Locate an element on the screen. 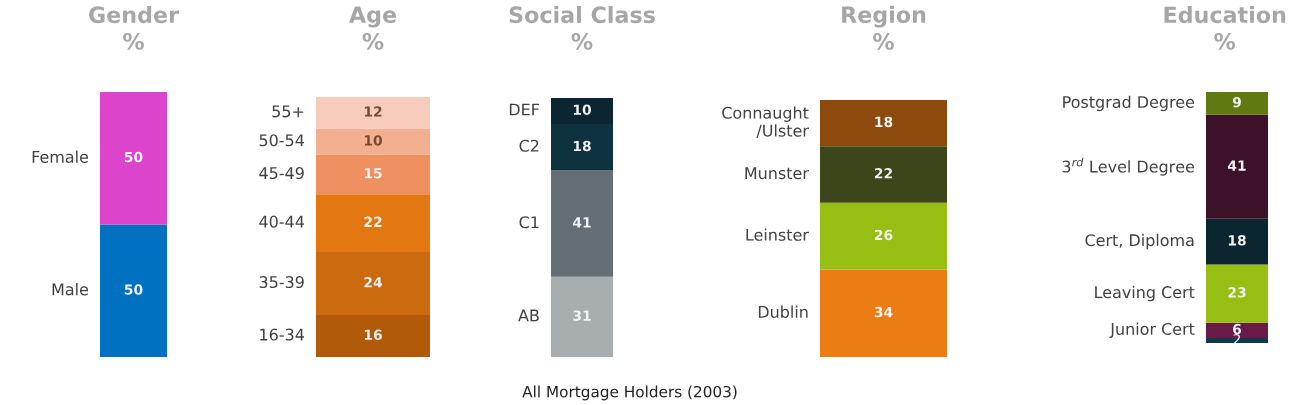 The width and height of the screenshot is (1291, 405). series-label: Cert, Diploma is located at coordinates (1139, 241).